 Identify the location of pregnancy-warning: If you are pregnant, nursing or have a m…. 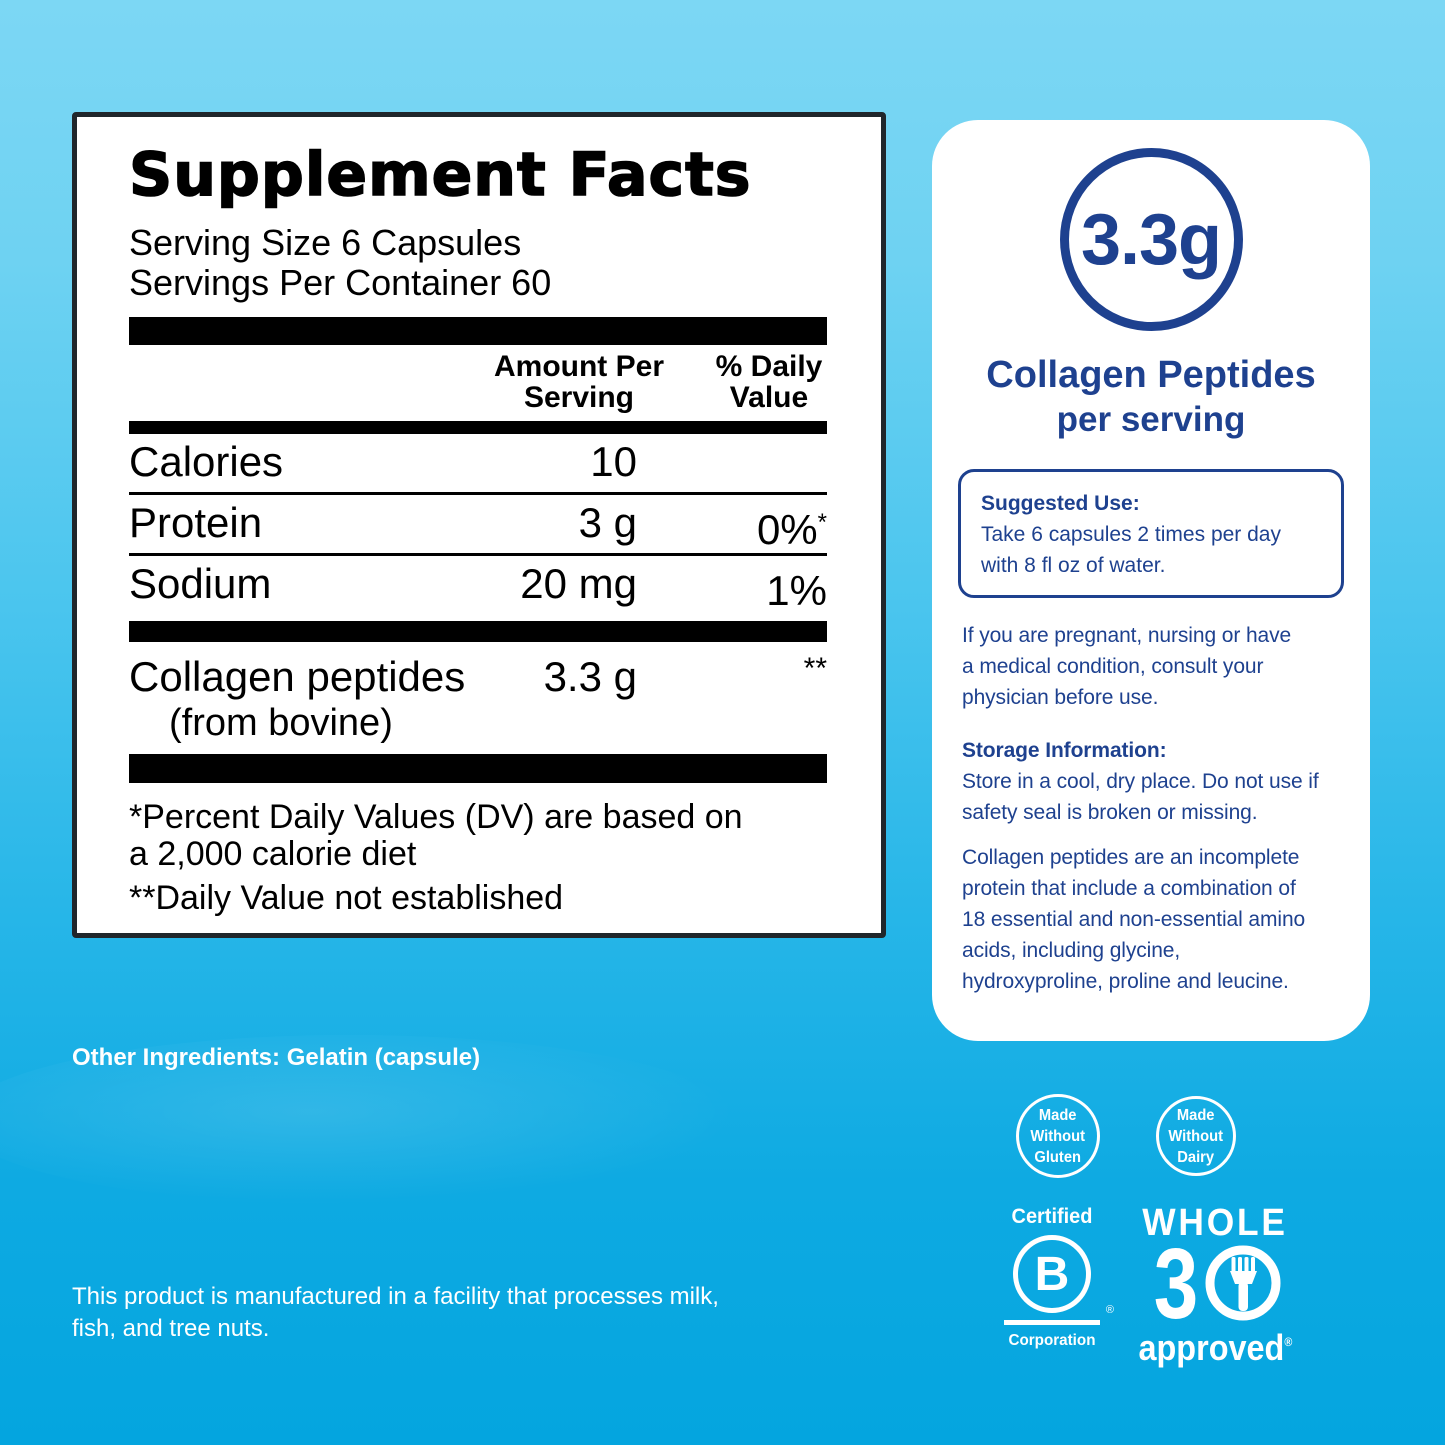
(1127, 666).